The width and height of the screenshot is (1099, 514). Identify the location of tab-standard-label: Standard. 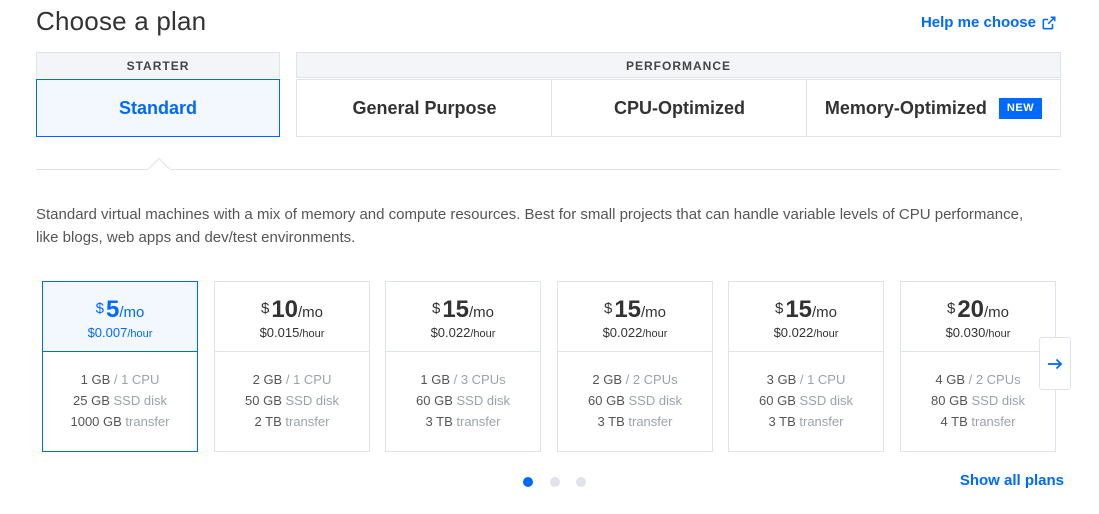
(157, 107).